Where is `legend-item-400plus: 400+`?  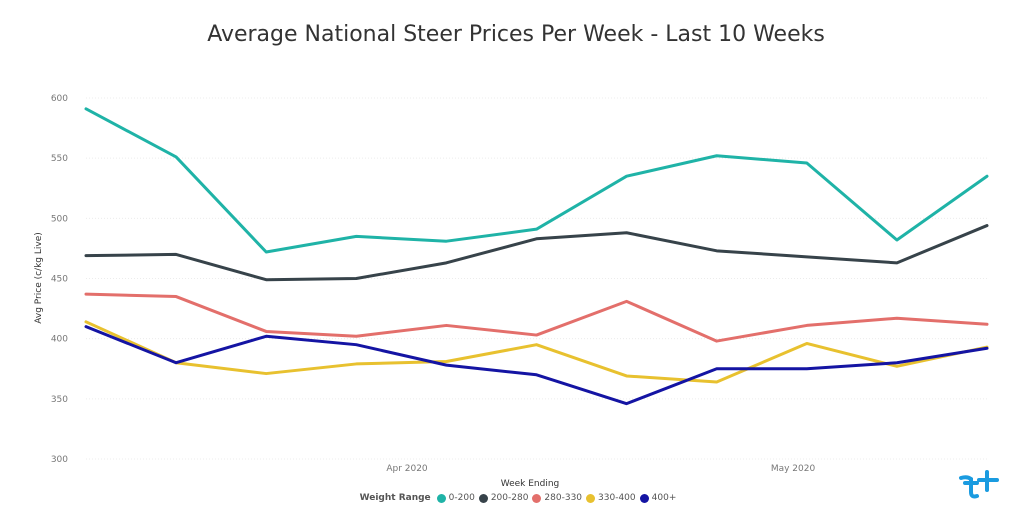
legend-item-400plus: 400+ is located at coordinates (658, 498).